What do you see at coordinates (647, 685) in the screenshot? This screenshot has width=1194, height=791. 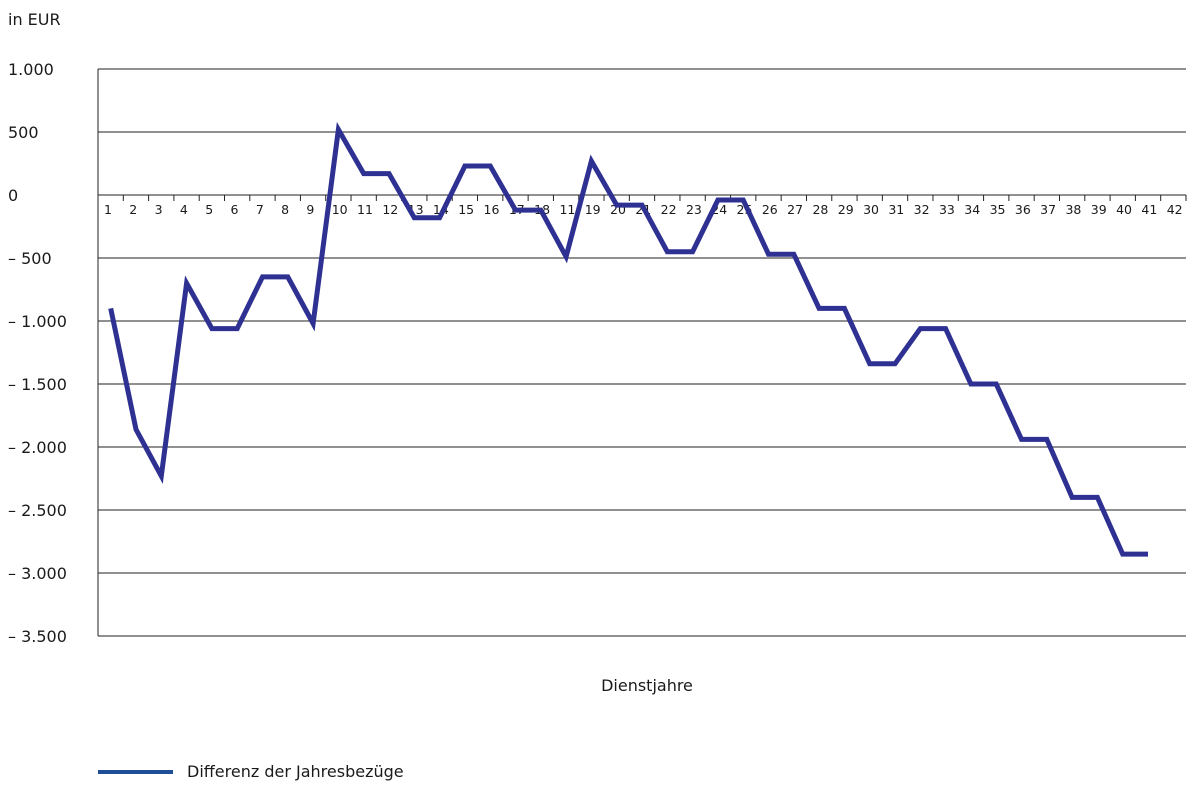 I see `x-axis-title: Dienstjahre` at bounding box center [647, 685].